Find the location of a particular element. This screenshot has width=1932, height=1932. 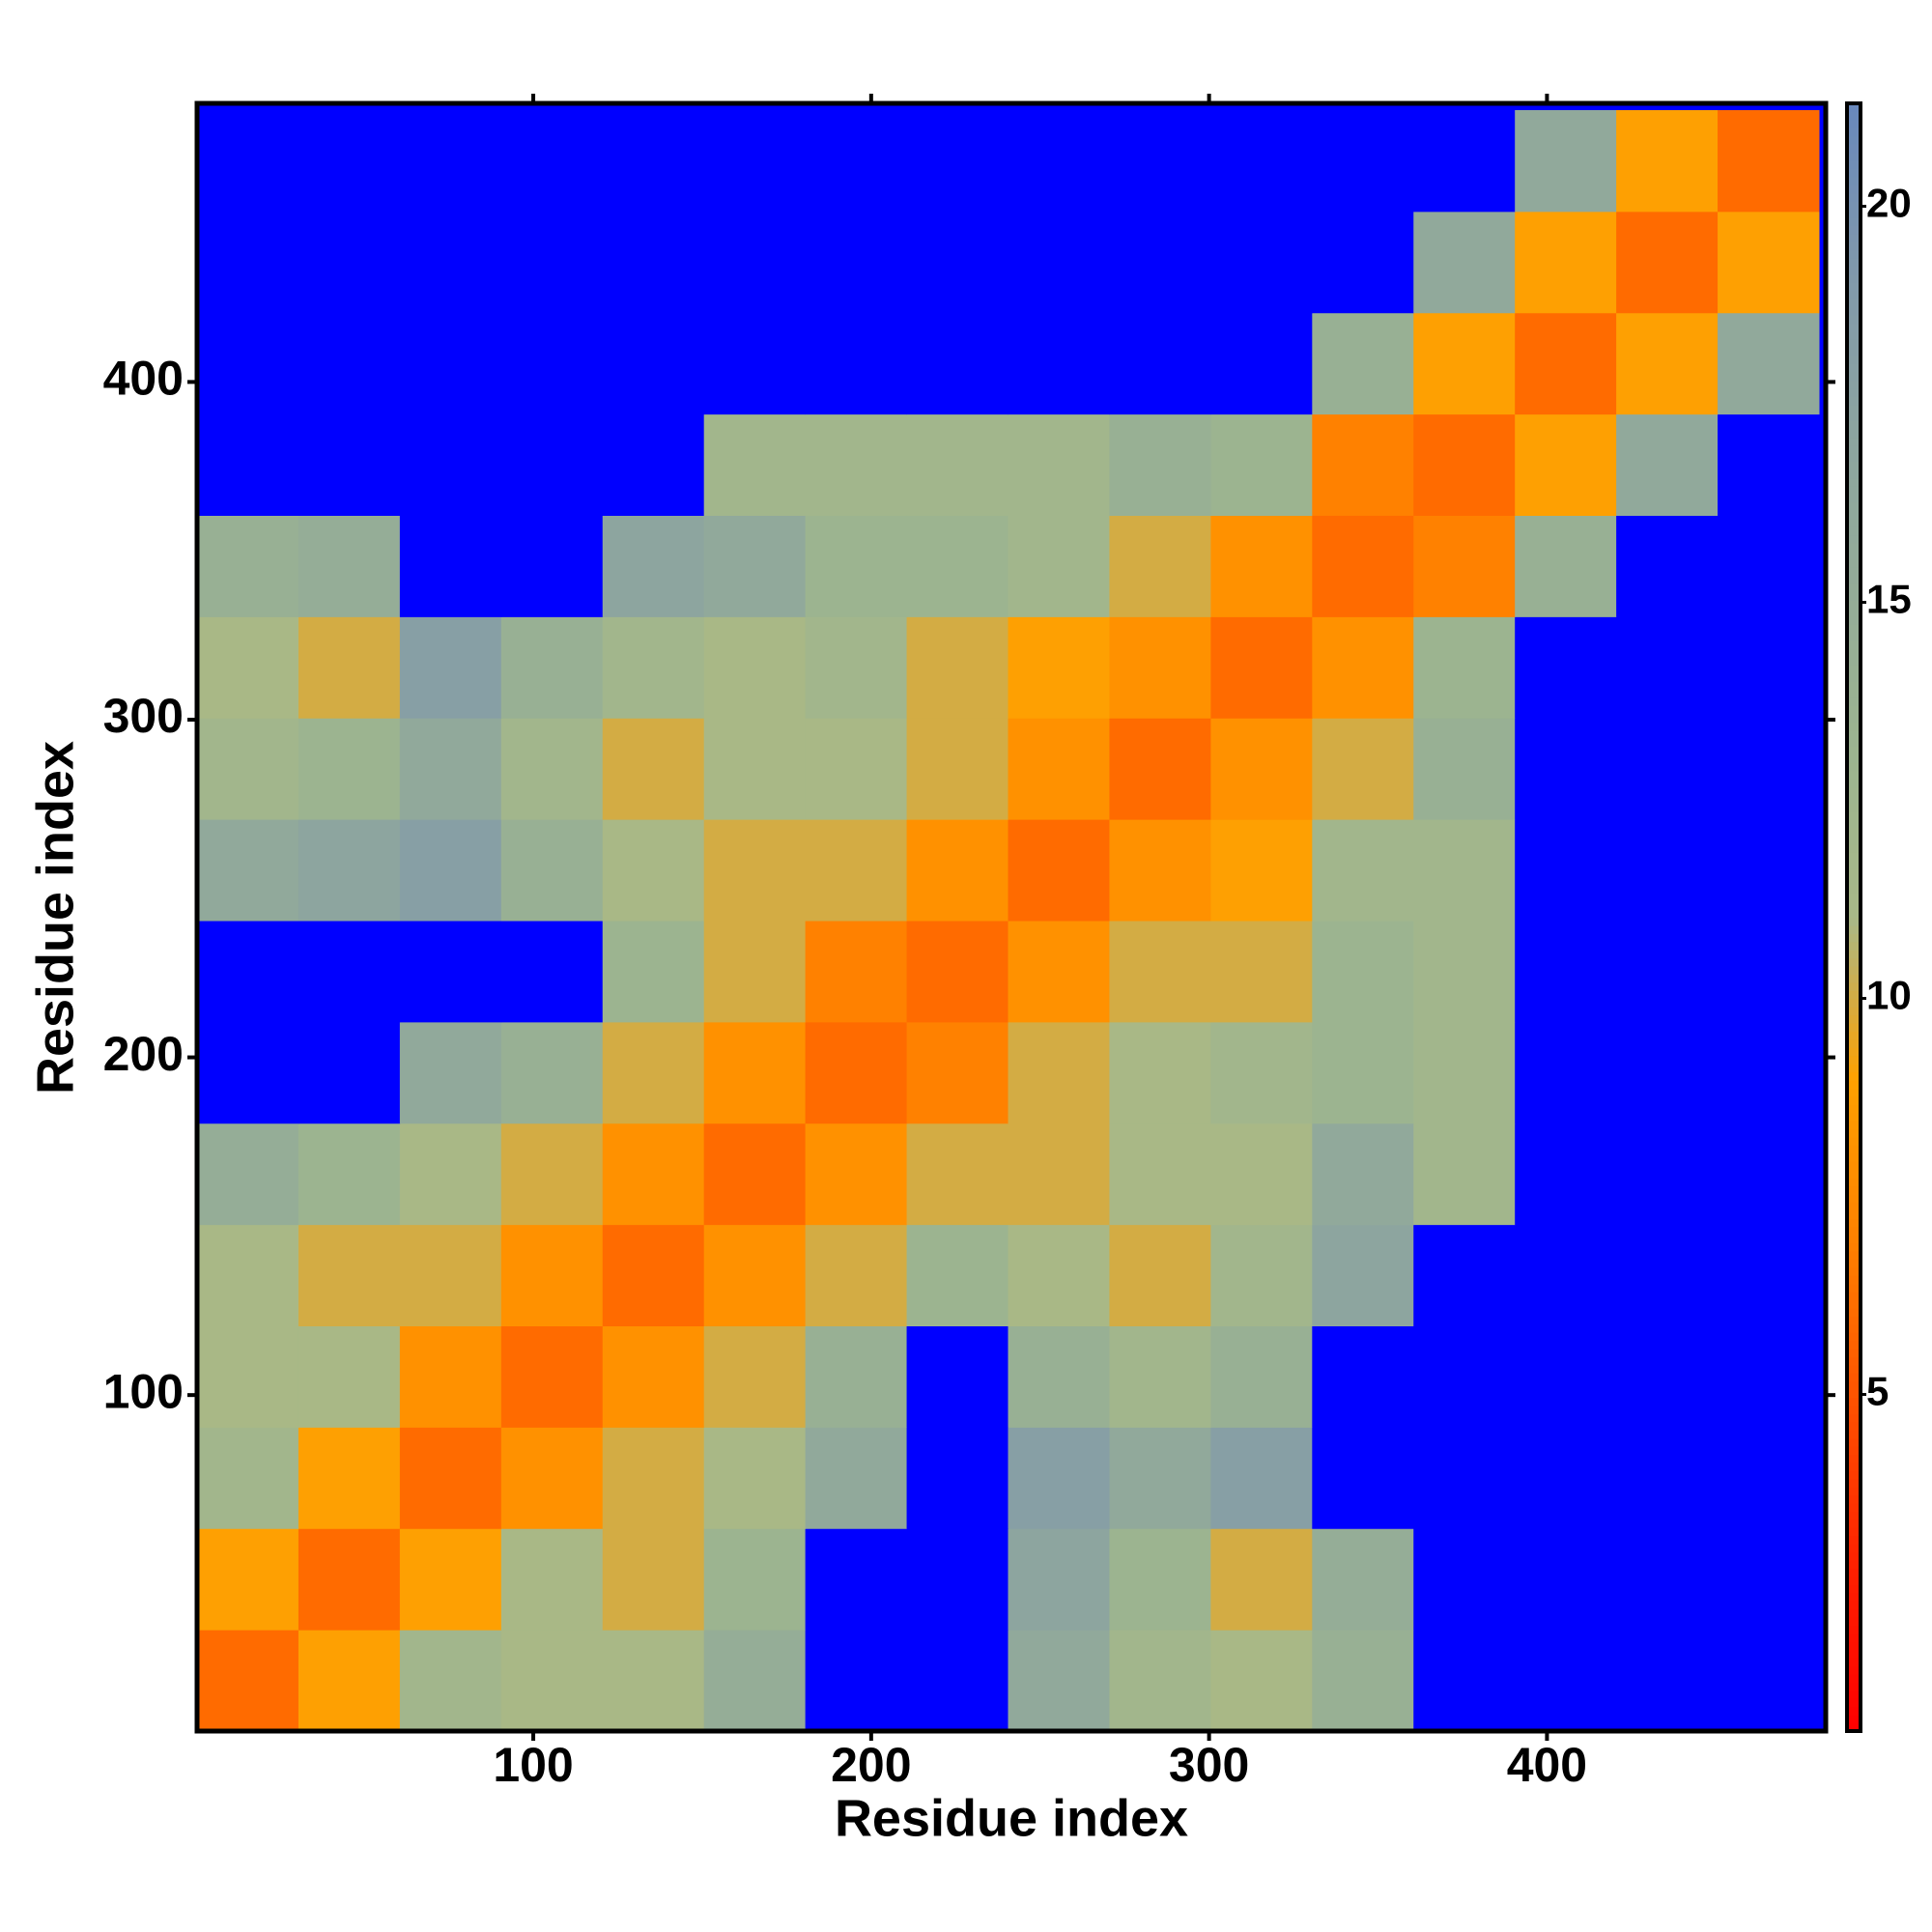

x-axis-title: Residue index is located at coordinates (1011, 1818).